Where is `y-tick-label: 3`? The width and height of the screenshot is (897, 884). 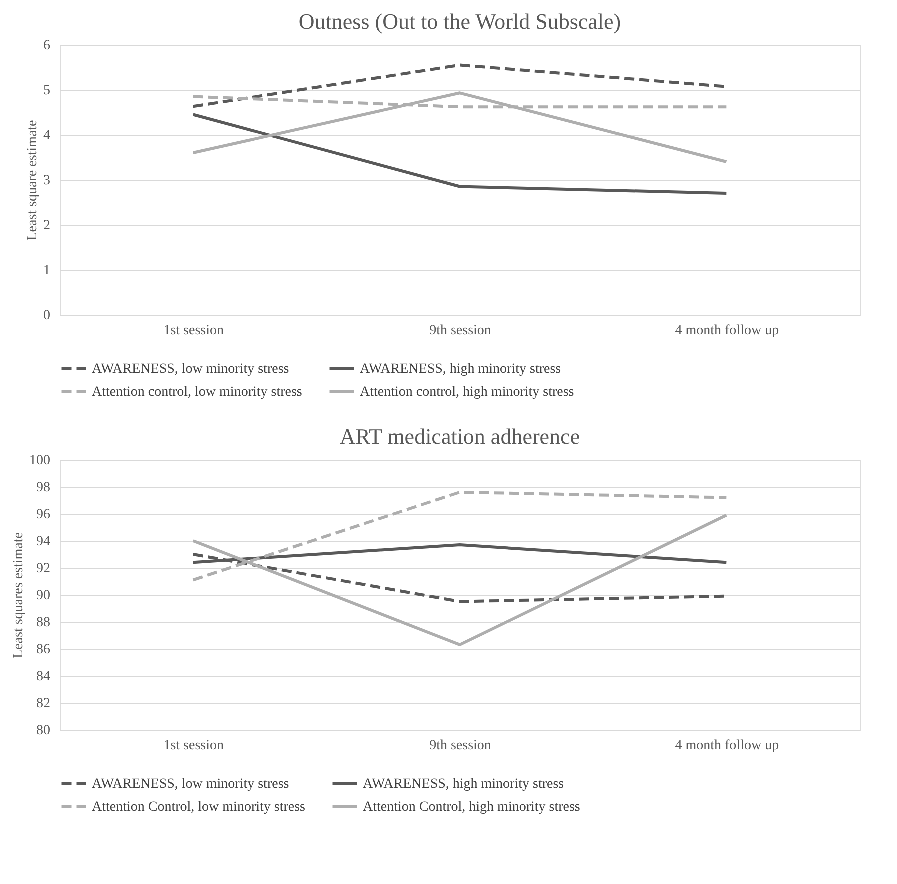 y-tick-label: 3 is located at coordinates (47, 181).